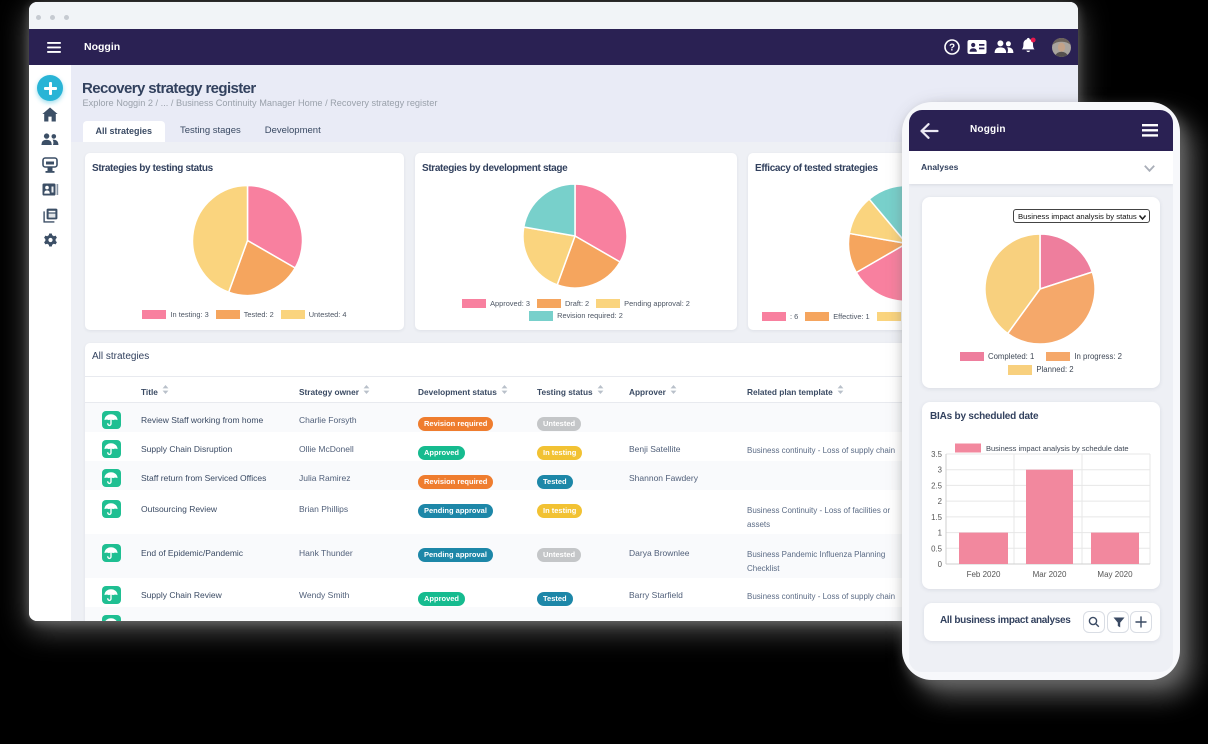 The width and height of the screenshot is (1208, 744). What do you see at coordinates (984, 574) in the screenshot?
I see `svg-text: Feb 2020` at bounding box center [984, 574].